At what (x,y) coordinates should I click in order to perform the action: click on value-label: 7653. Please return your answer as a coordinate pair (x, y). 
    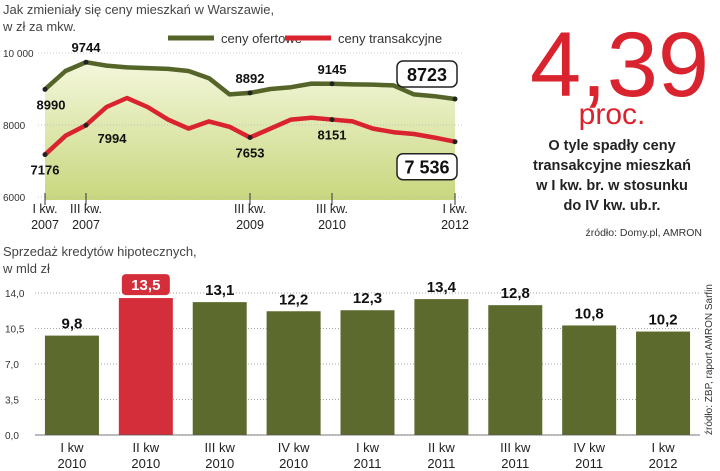
    Looking at the image, I should click on (250, 152).